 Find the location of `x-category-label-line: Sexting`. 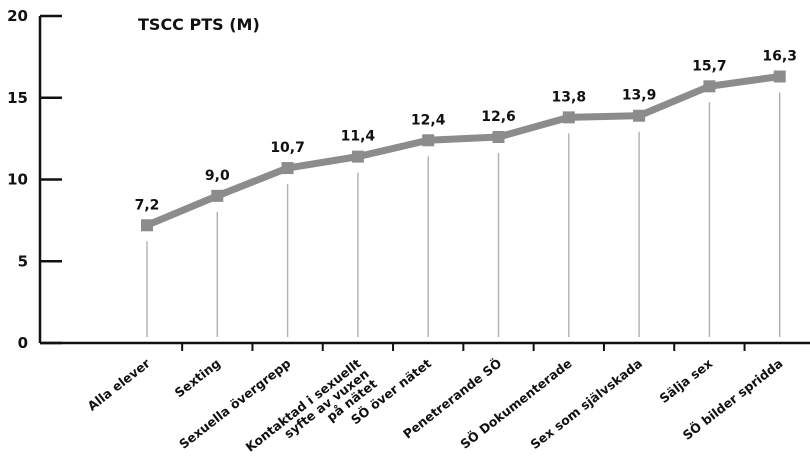

x-category-label-line: Sexting is located at coordinates (198, 378).